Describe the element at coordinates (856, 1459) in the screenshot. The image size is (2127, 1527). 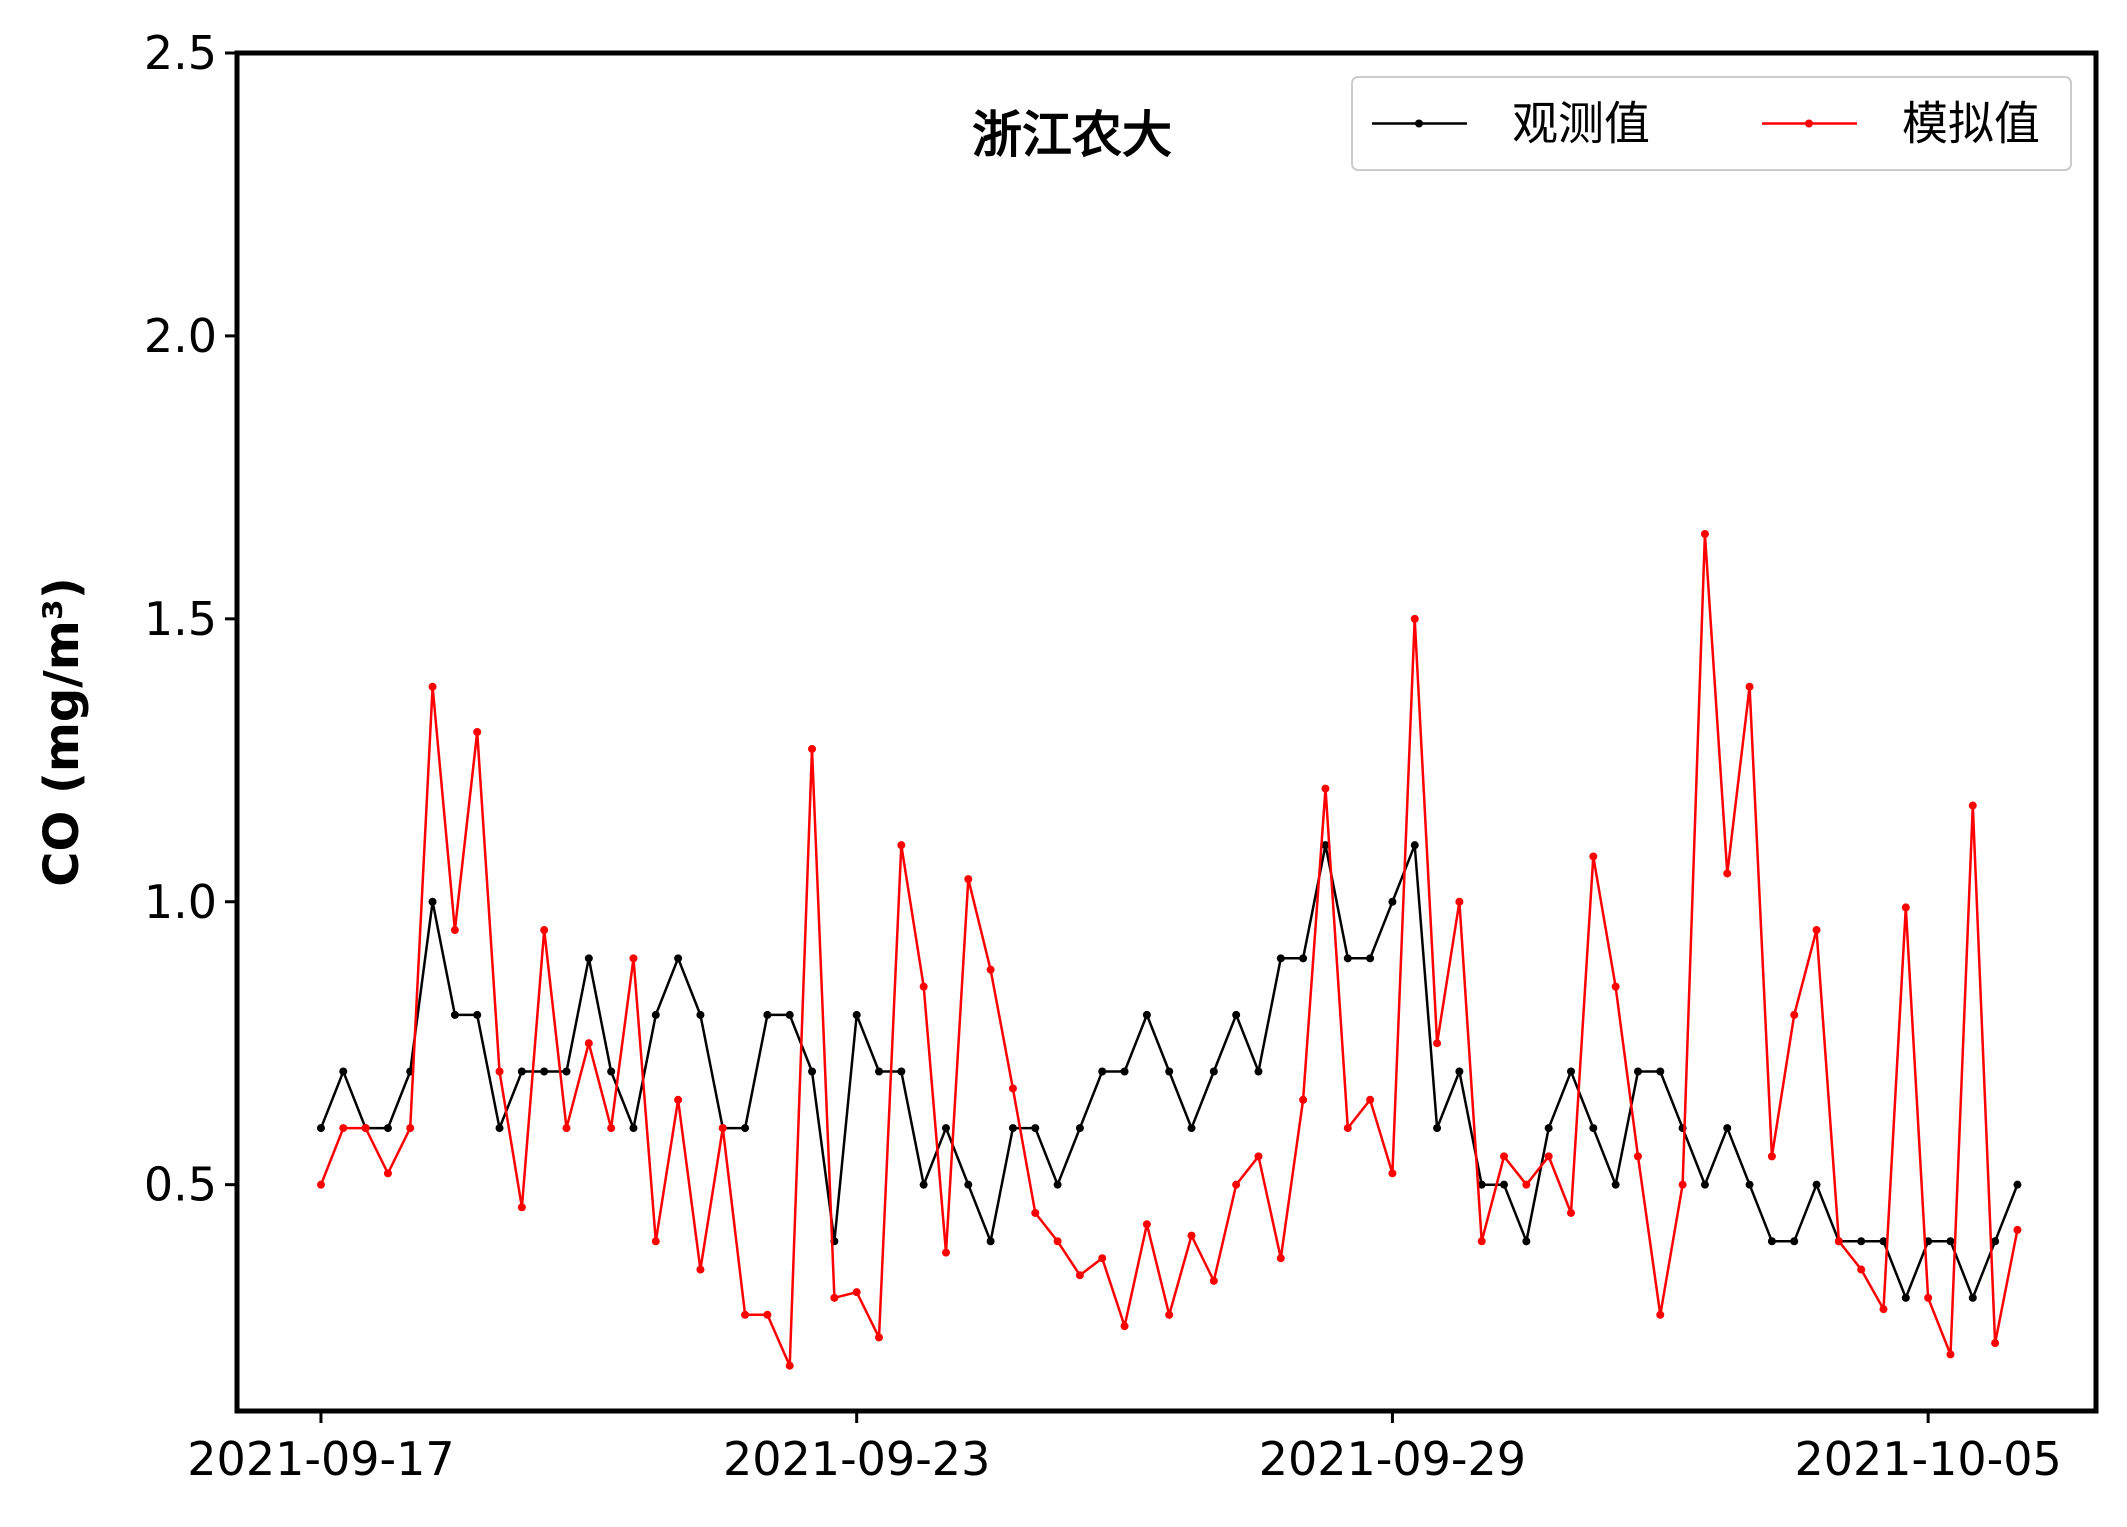
I see `x-tick-label: 2021-09-23` at that location.